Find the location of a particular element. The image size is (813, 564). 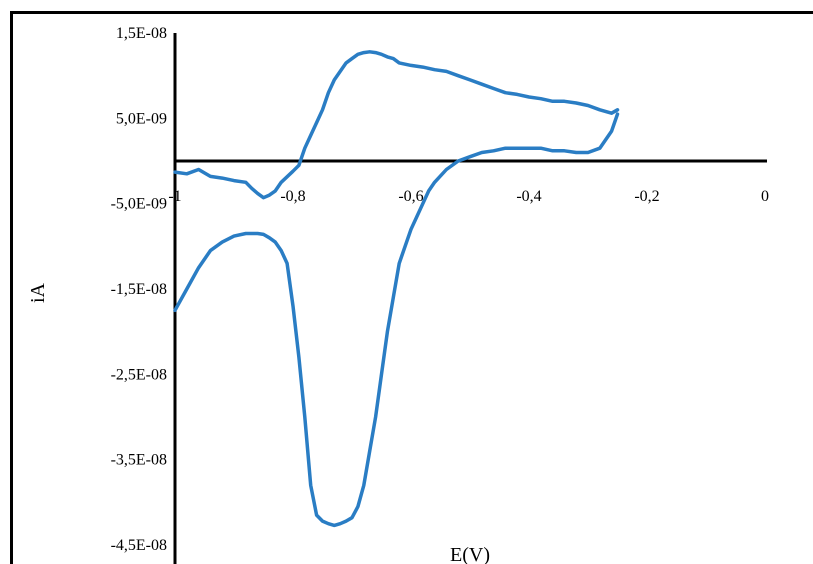

y-axis-title: iA is located at coordinates (38, 292).